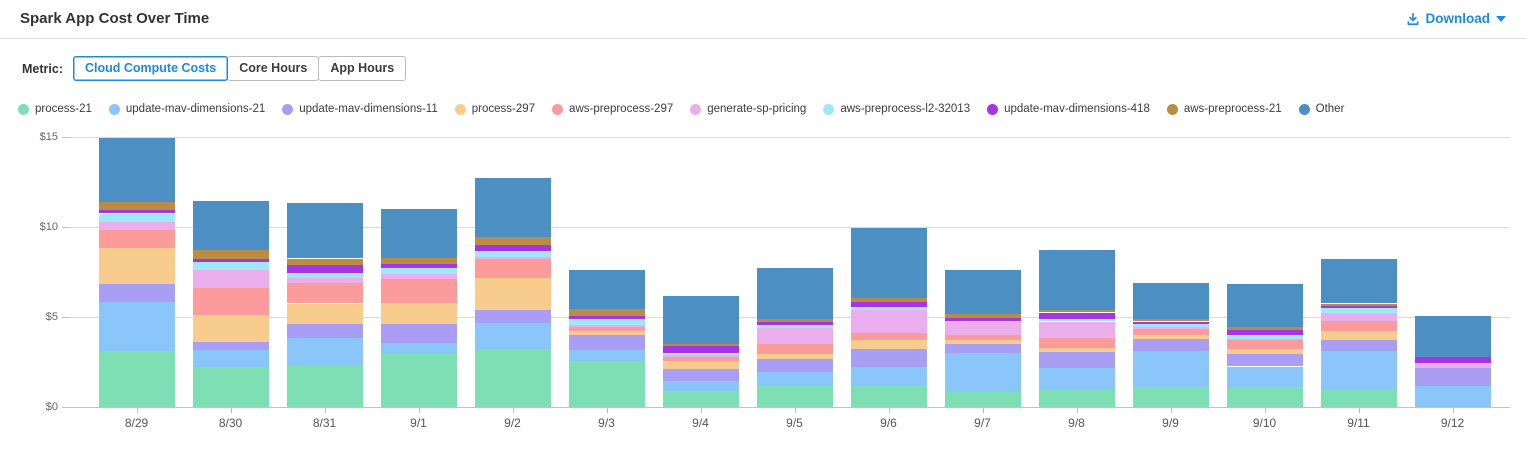 The width and height of the screenshot is (1526, 461). Describe the element at coordinates (186, 109) in the screenshot. I see `legend-item-update-mav-dimensions-21: update-mav-dimensions-21` at that location.